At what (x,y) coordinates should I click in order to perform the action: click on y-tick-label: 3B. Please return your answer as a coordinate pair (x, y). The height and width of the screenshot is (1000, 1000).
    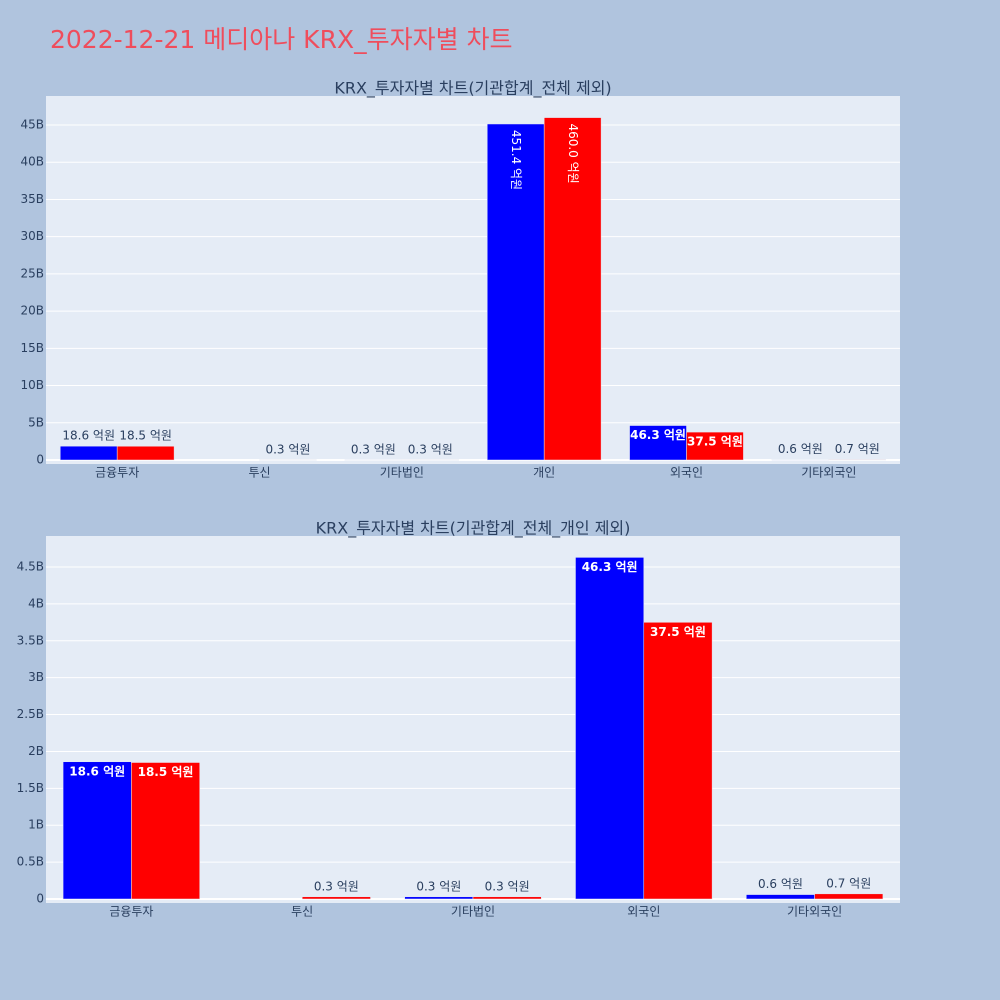
    Looking at the image, I should click on (36, 677).